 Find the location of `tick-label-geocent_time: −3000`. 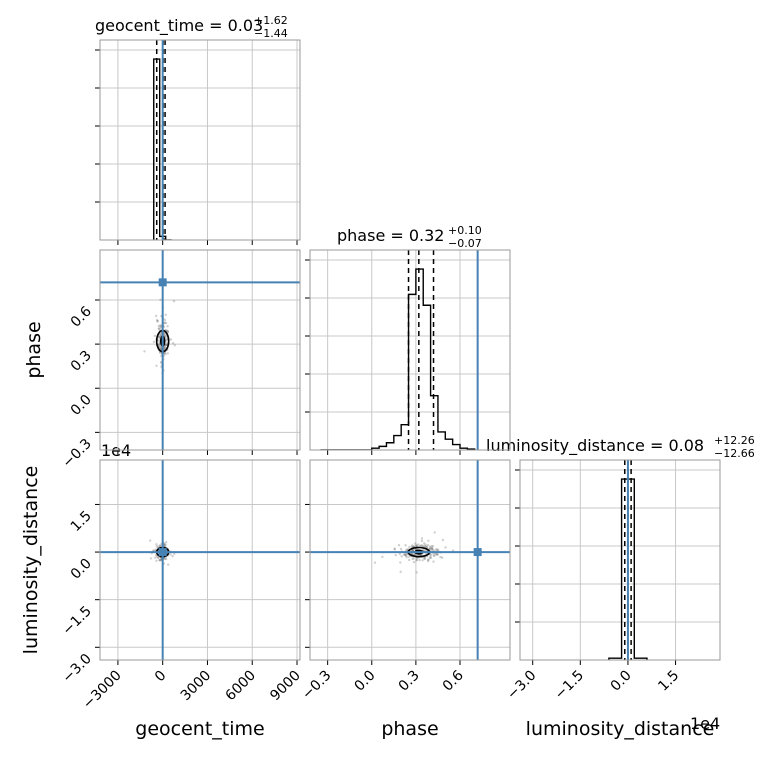

tick-label-geocent_time: −3000 is located at coordinates (102, 690).